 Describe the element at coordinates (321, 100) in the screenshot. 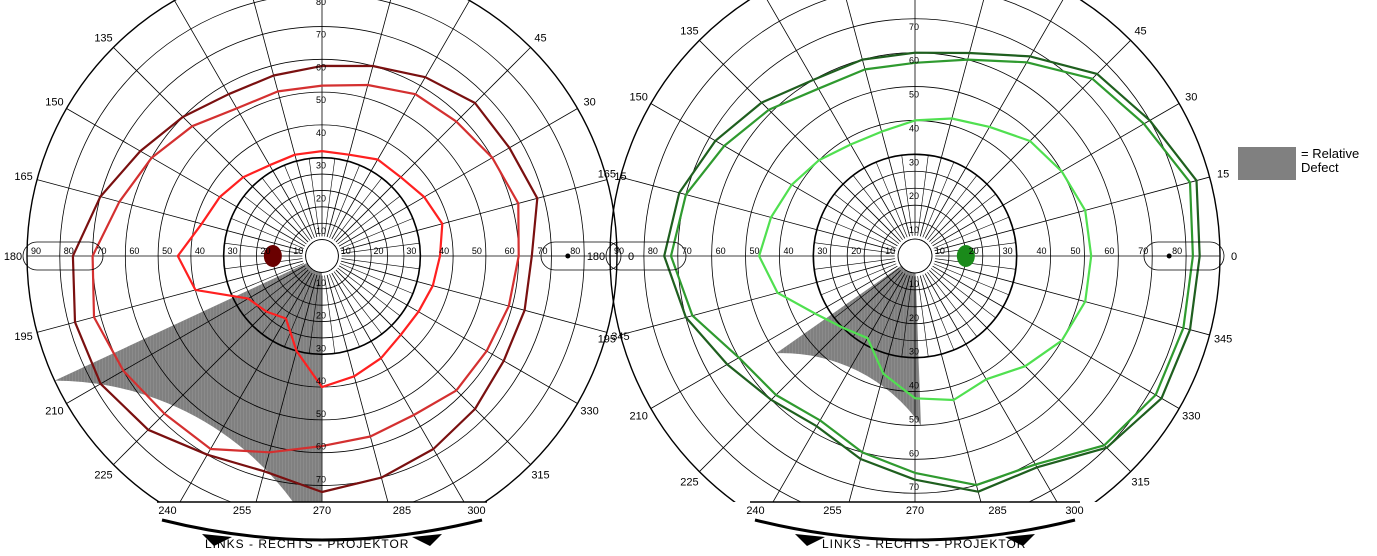

I see `ring-label: 50` at that location.